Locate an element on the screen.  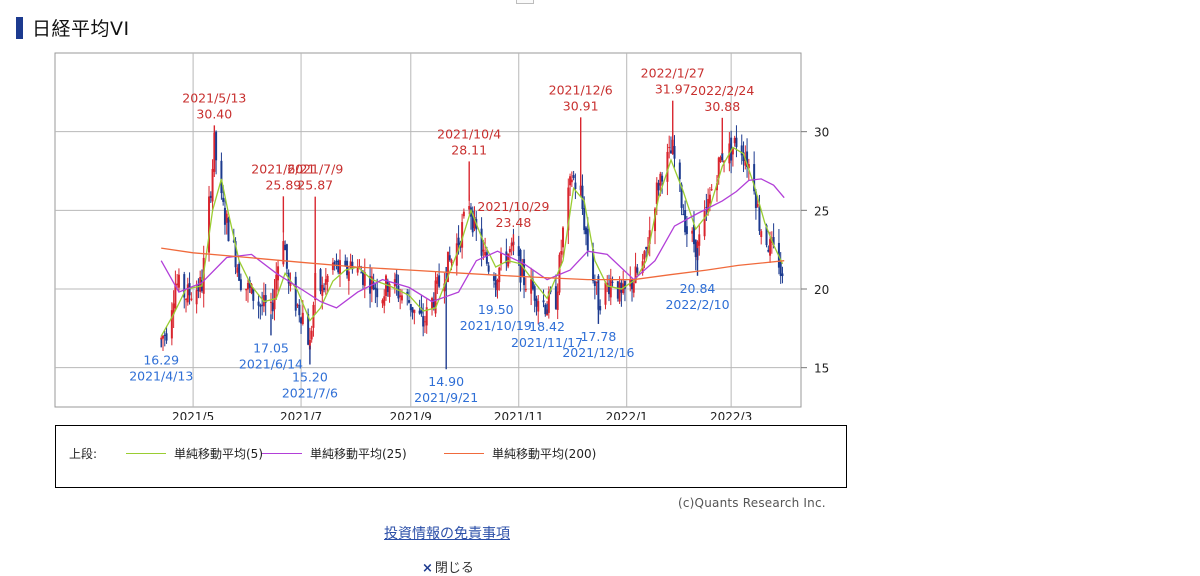
high-label-value-2021/7/9: 25.87 is located at coordinates (315, 185).